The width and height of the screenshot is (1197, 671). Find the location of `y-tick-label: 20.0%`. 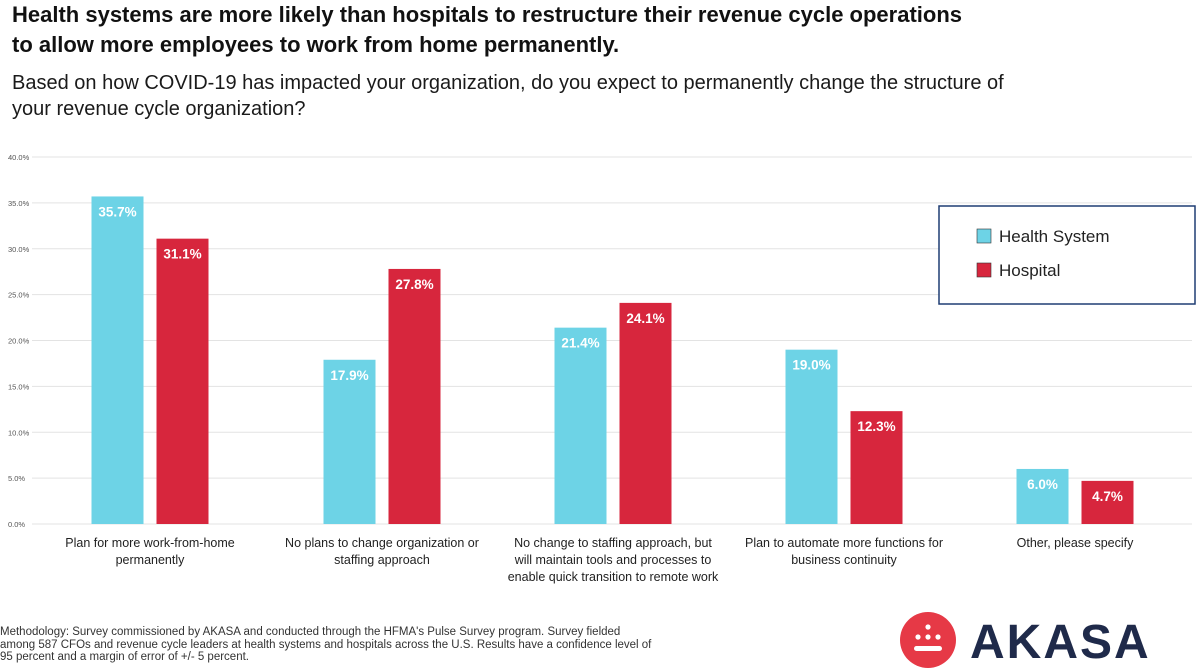

y-tick-label: 20.0% is located at coordinates (19, 341).